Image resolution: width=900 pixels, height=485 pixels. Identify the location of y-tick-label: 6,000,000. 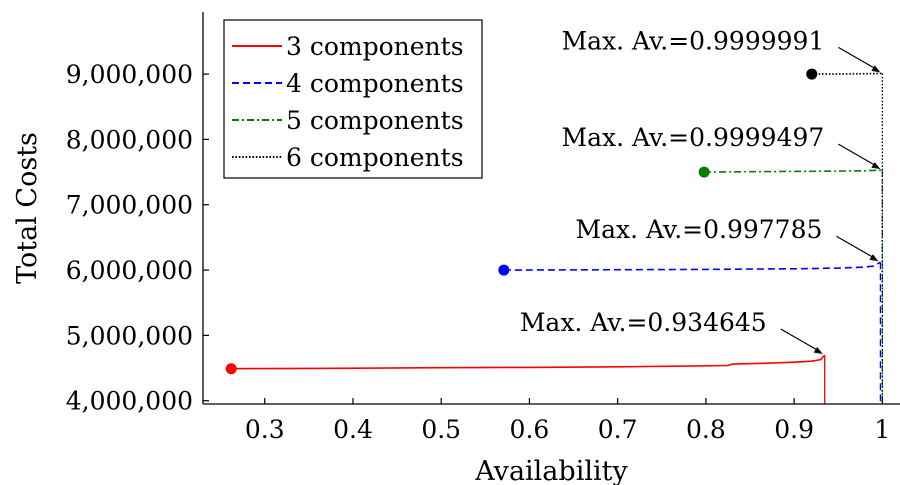
(129, 270).